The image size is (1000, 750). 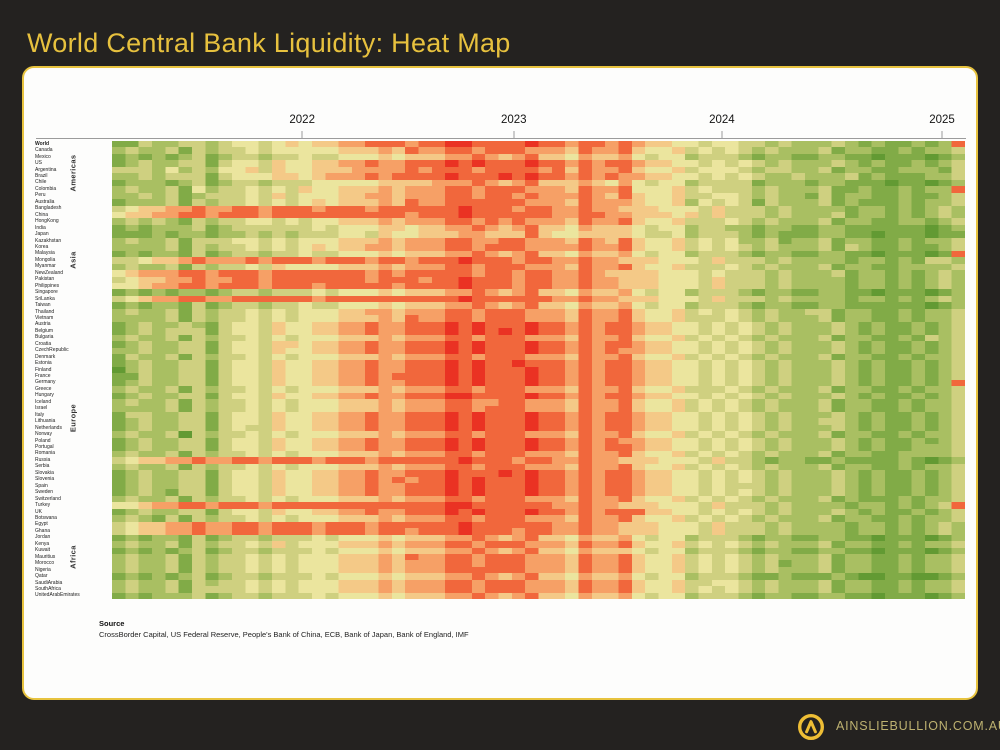 What do you see at coordinates (43, 459) in the screenshot?
I see `row-label: Russia` at bounding box center [43, 459].